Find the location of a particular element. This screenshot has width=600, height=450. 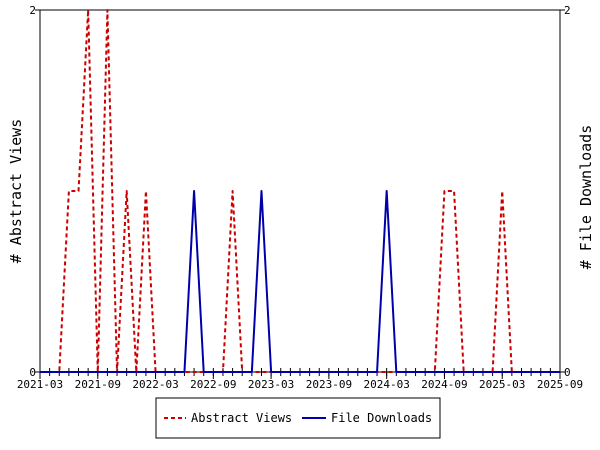

x-tick-label: 2024-03 is located at coordinates (386, 384).